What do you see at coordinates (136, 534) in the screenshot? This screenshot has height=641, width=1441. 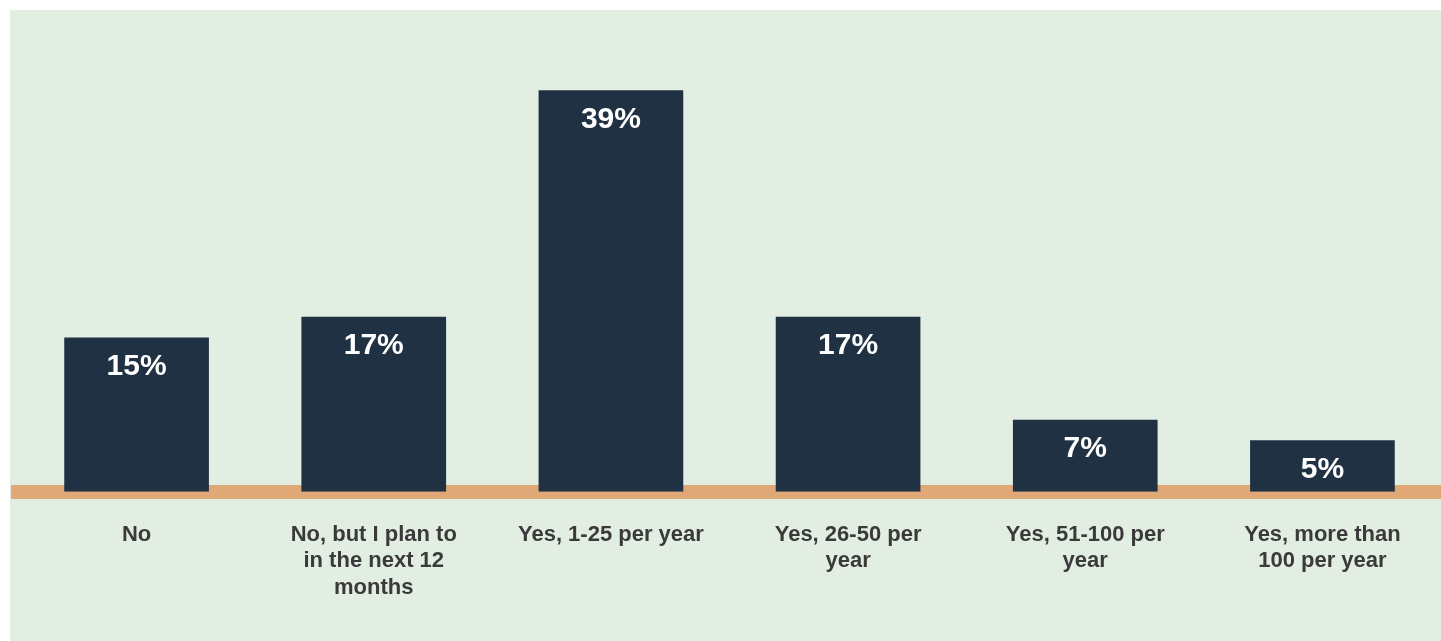 I see `x-tick-label: No` at bounding box center [136, 534].